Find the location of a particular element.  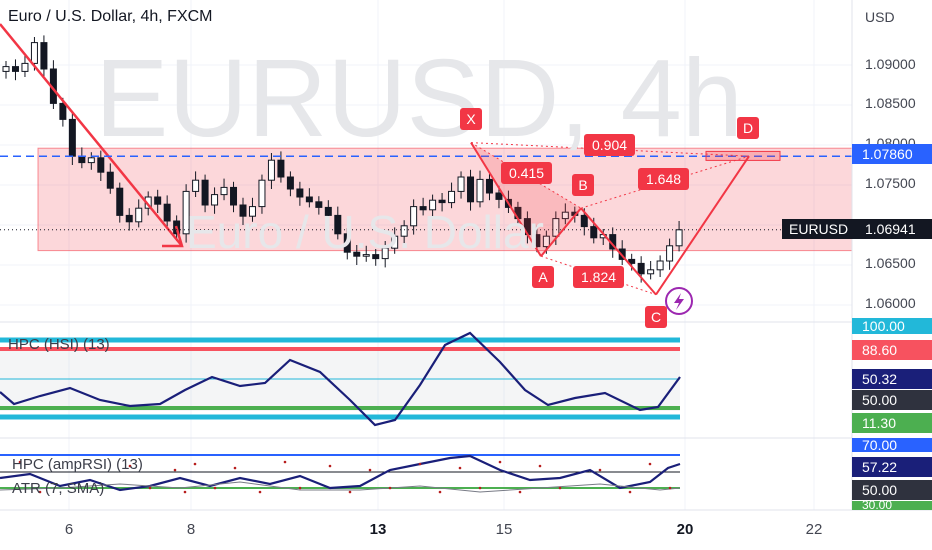

harmonic-point-d: D is located at coordinates (748, 128).